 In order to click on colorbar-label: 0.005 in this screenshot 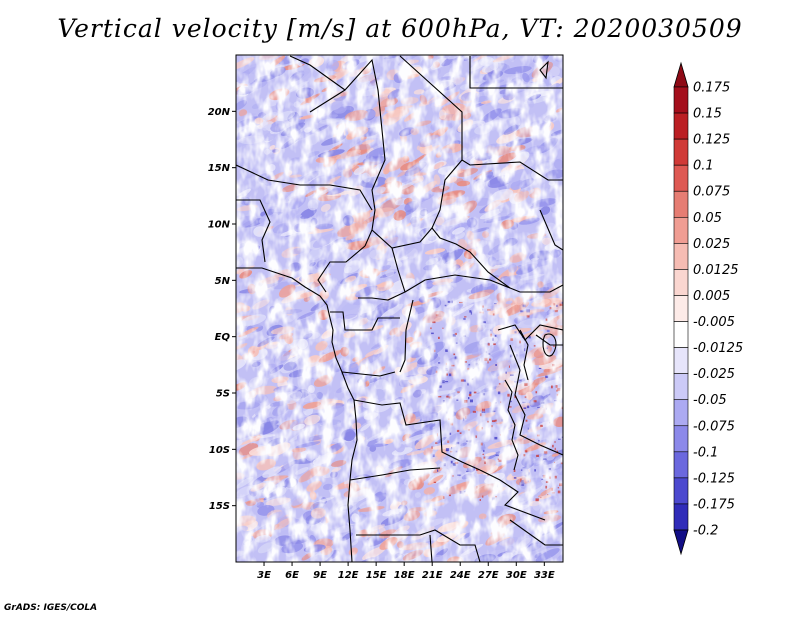, I will do `click(711, 296)`.